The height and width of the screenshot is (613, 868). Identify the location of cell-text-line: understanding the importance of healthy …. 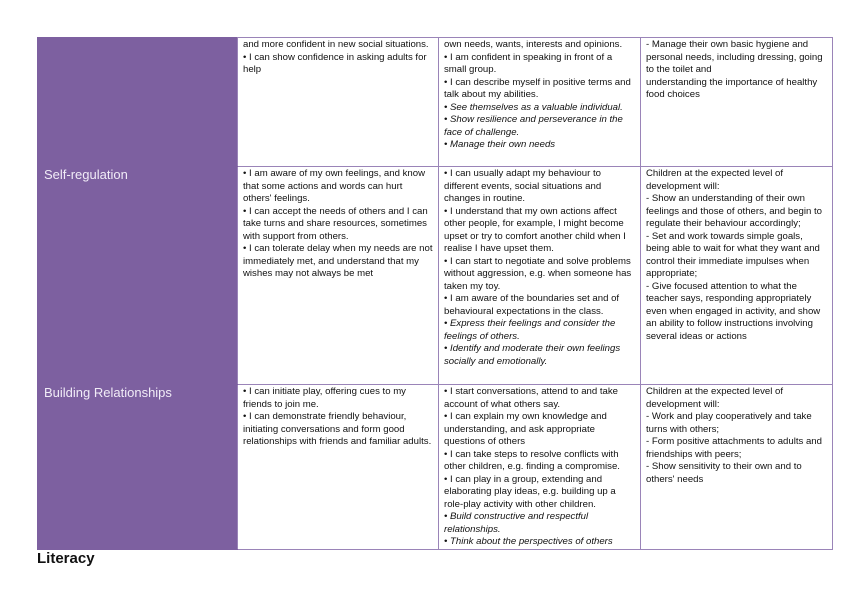
(732, 88).